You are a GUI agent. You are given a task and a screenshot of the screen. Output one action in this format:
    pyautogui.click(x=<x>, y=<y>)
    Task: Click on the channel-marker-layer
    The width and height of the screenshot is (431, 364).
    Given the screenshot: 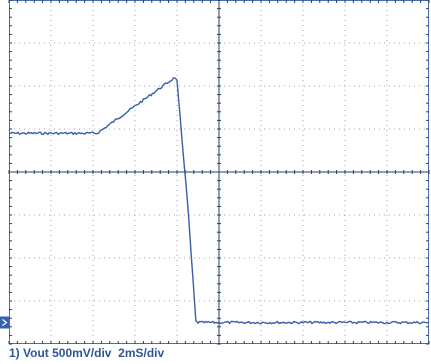 What is the action you would take?
    pyautogui.click(x=4, y=322)
    